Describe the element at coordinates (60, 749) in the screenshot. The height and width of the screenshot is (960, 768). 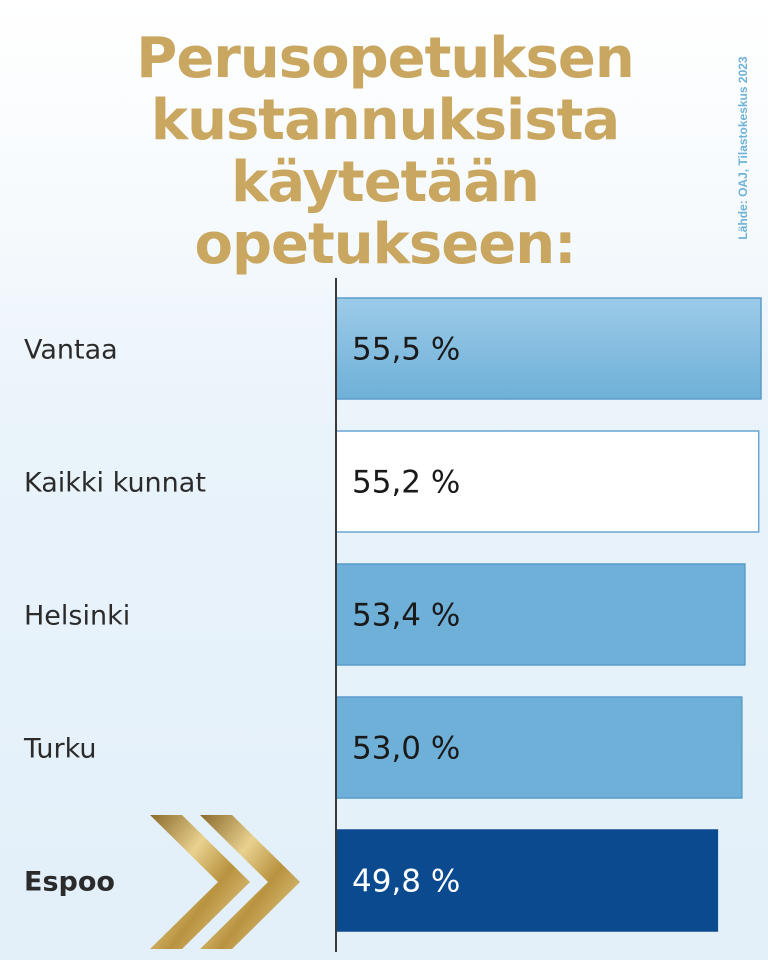
I see `category-label-turku: Turku` at that location.